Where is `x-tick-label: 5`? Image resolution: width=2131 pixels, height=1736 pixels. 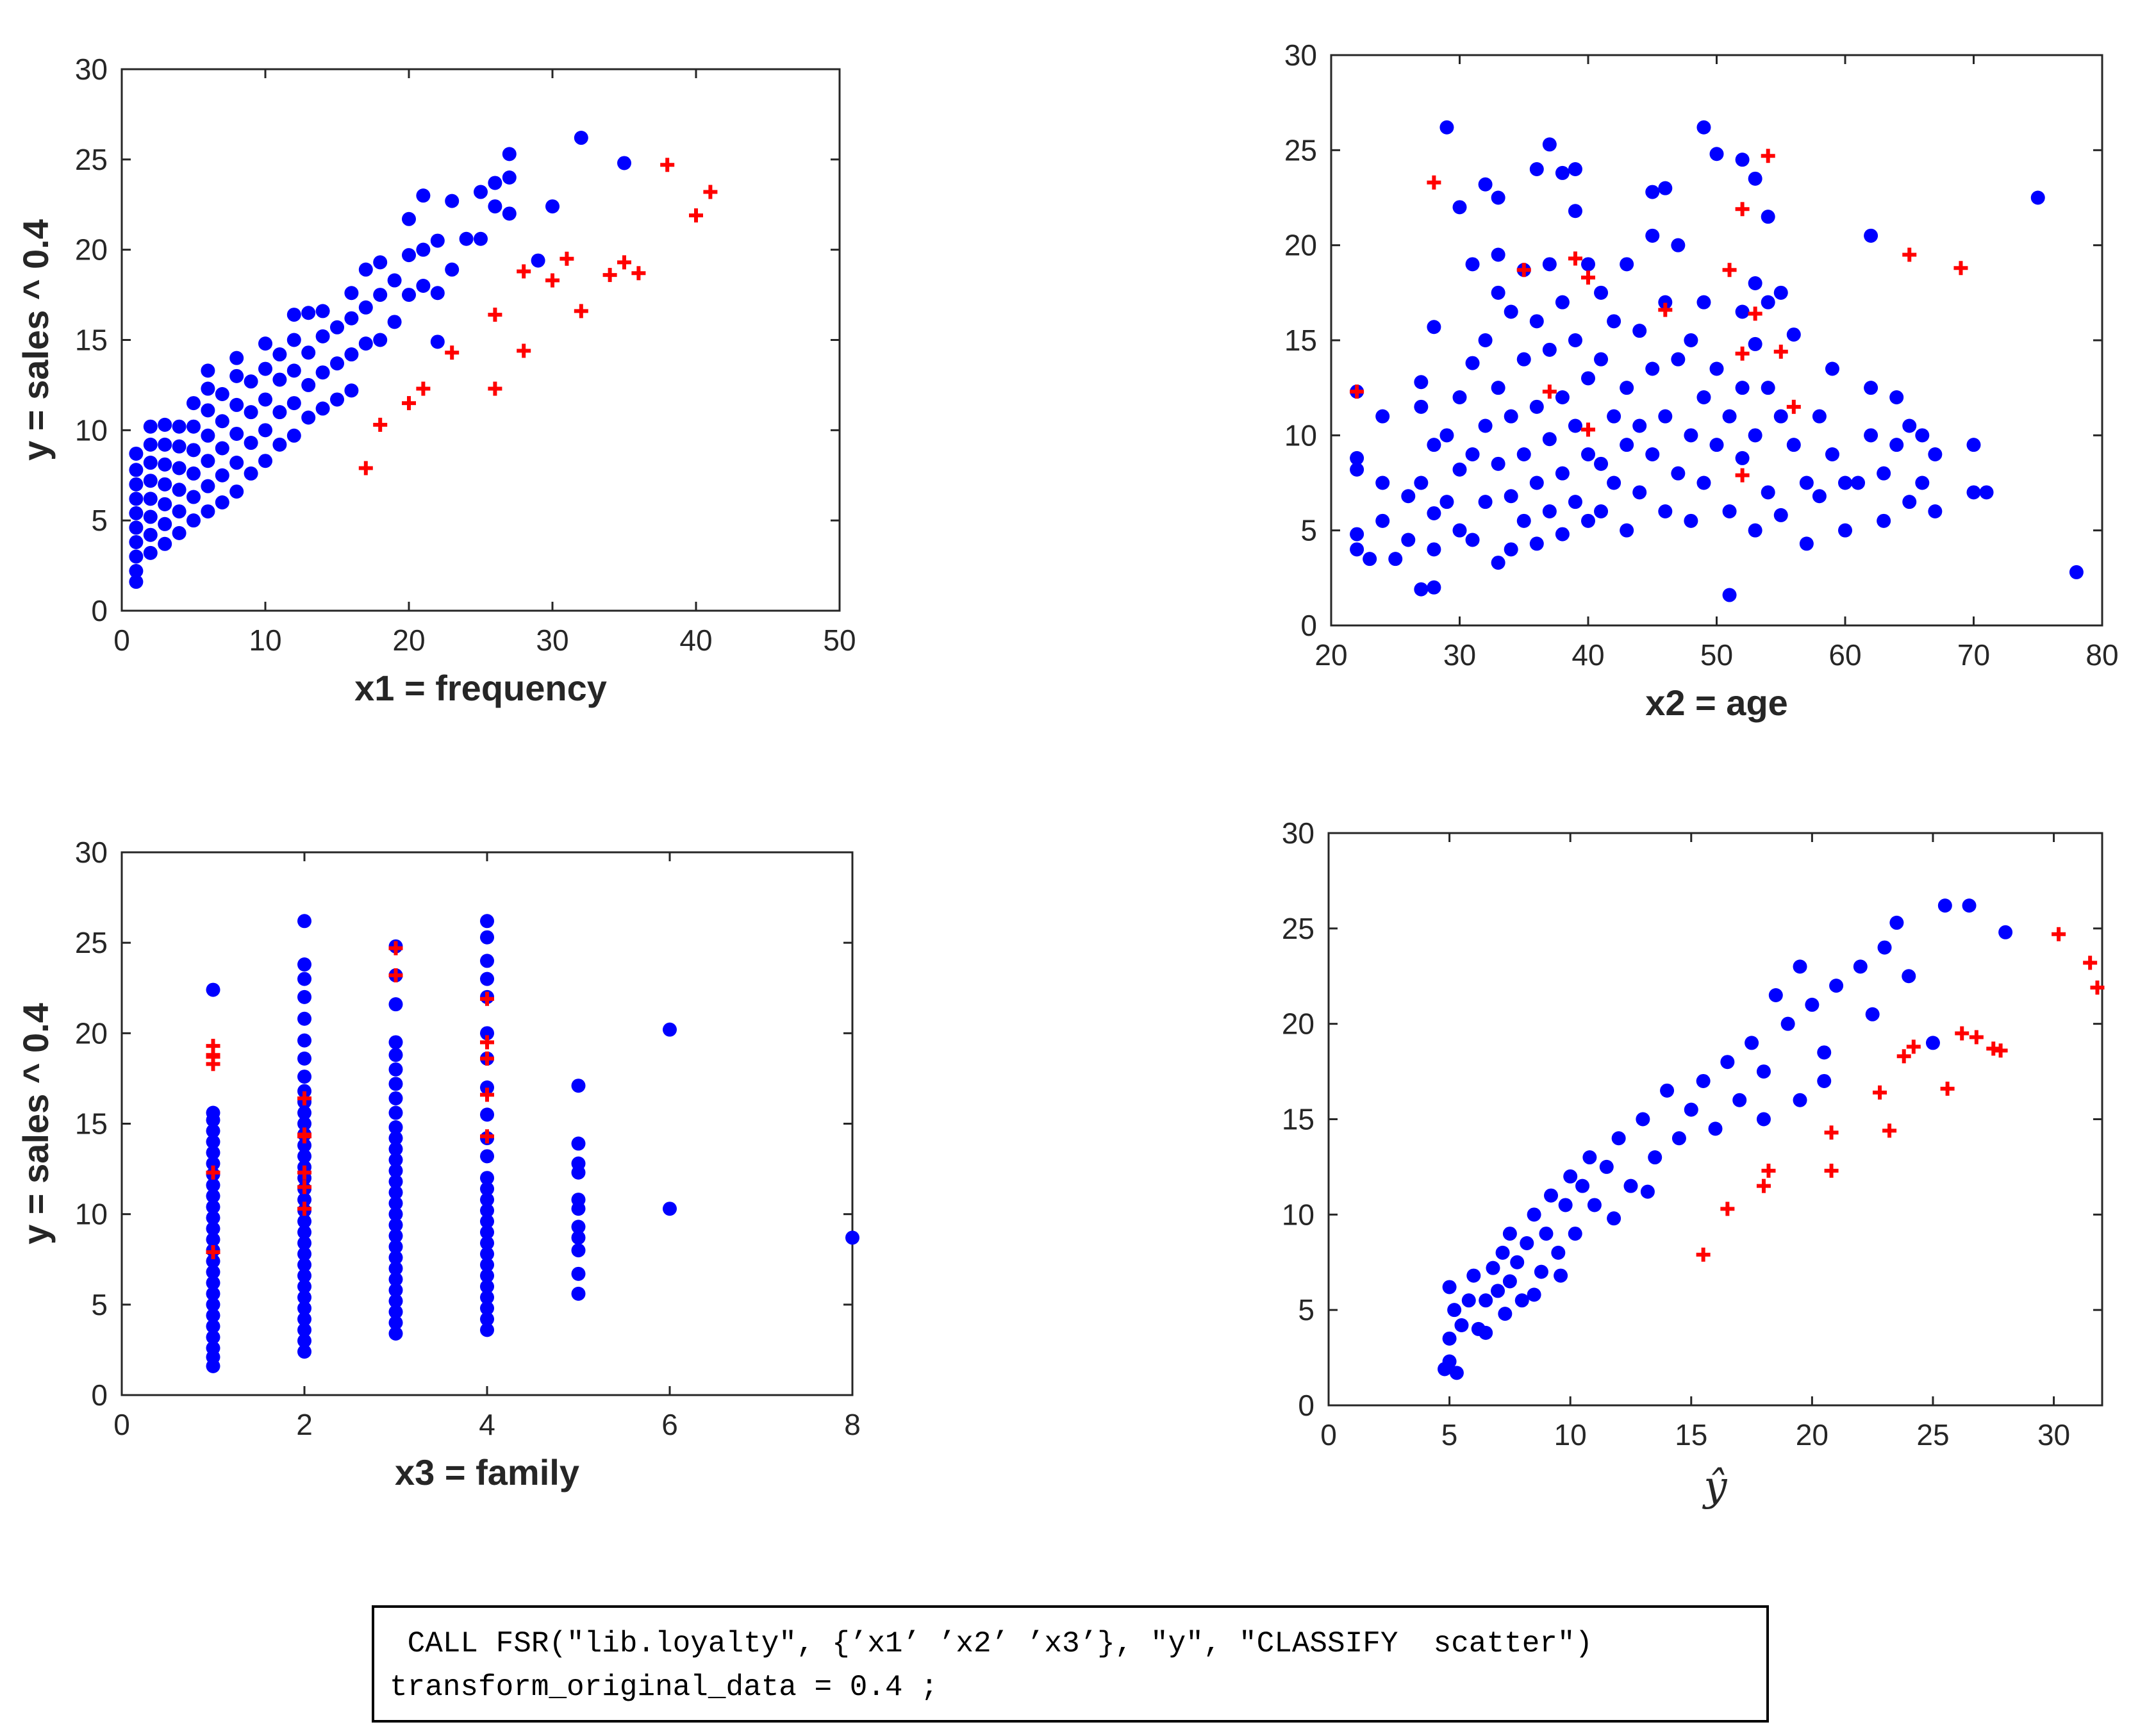 x-tick-label: 5 is located at coordinates (1449, 1434).